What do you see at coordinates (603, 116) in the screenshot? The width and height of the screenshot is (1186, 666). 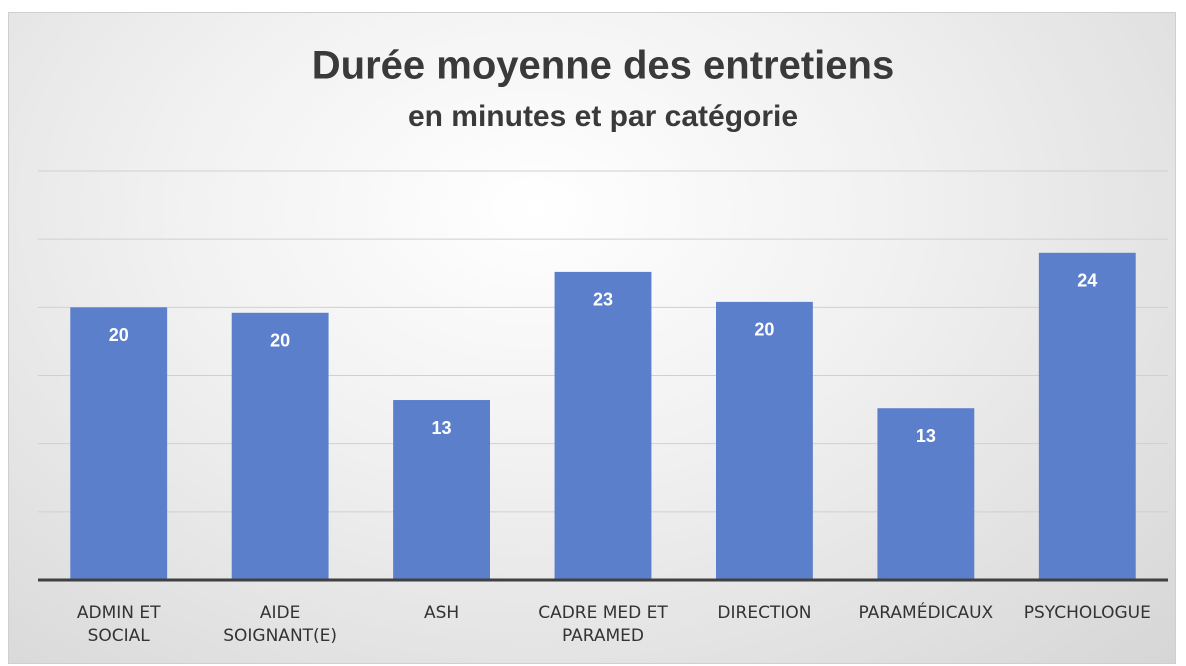 I see `chart-subtitle: en minutes et par catégorie` at bounding box center [603, 116].